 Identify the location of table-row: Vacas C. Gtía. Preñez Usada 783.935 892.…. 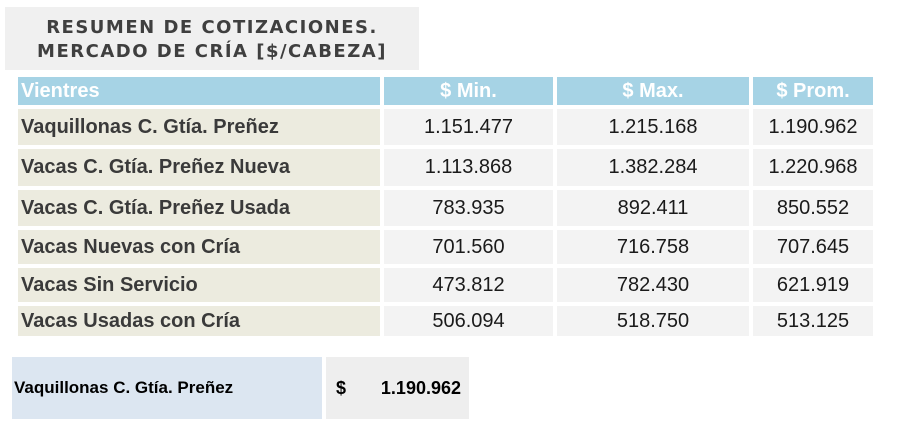
(445, 208).